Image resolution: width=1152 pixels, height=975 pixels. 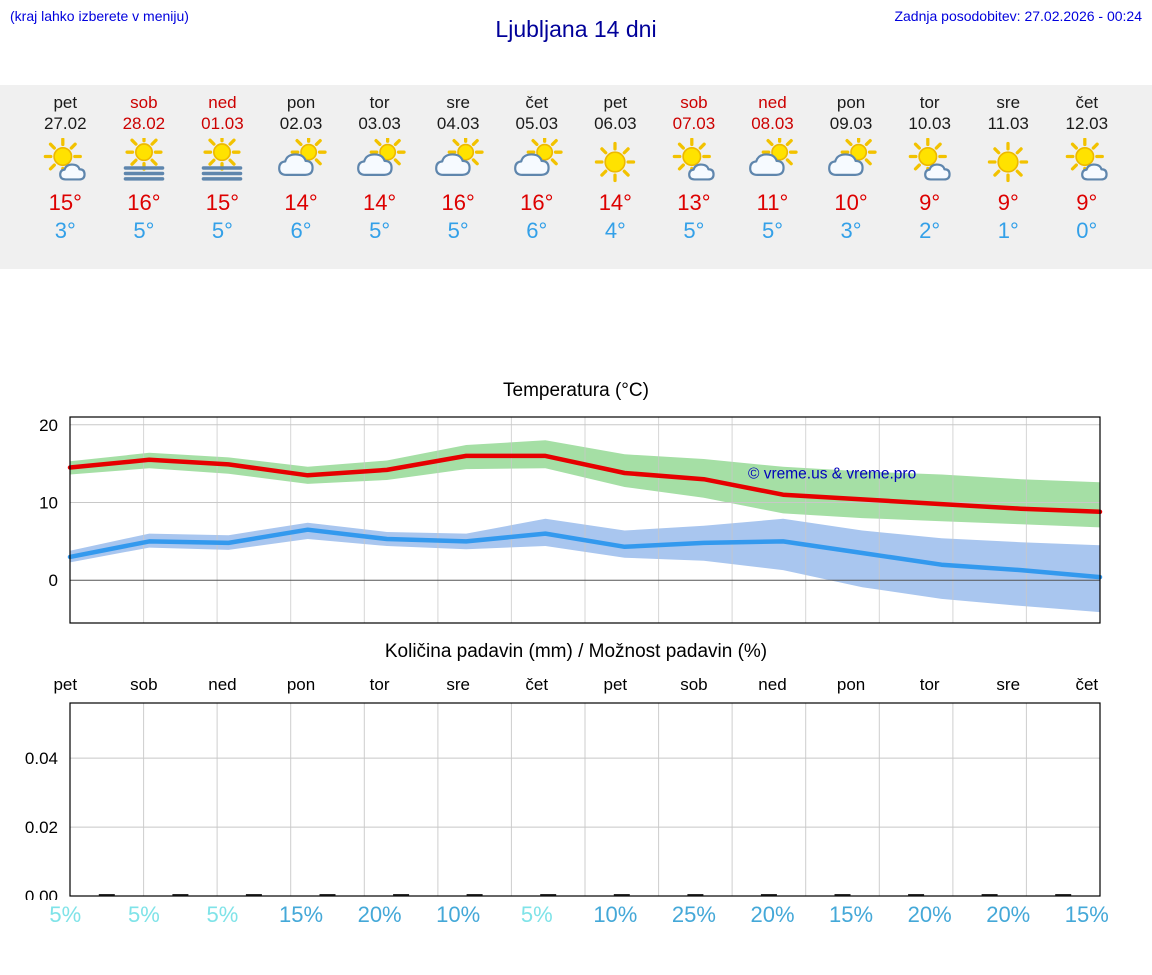 I want to click on precip-day-label: tor, so click(x=929, y=684).